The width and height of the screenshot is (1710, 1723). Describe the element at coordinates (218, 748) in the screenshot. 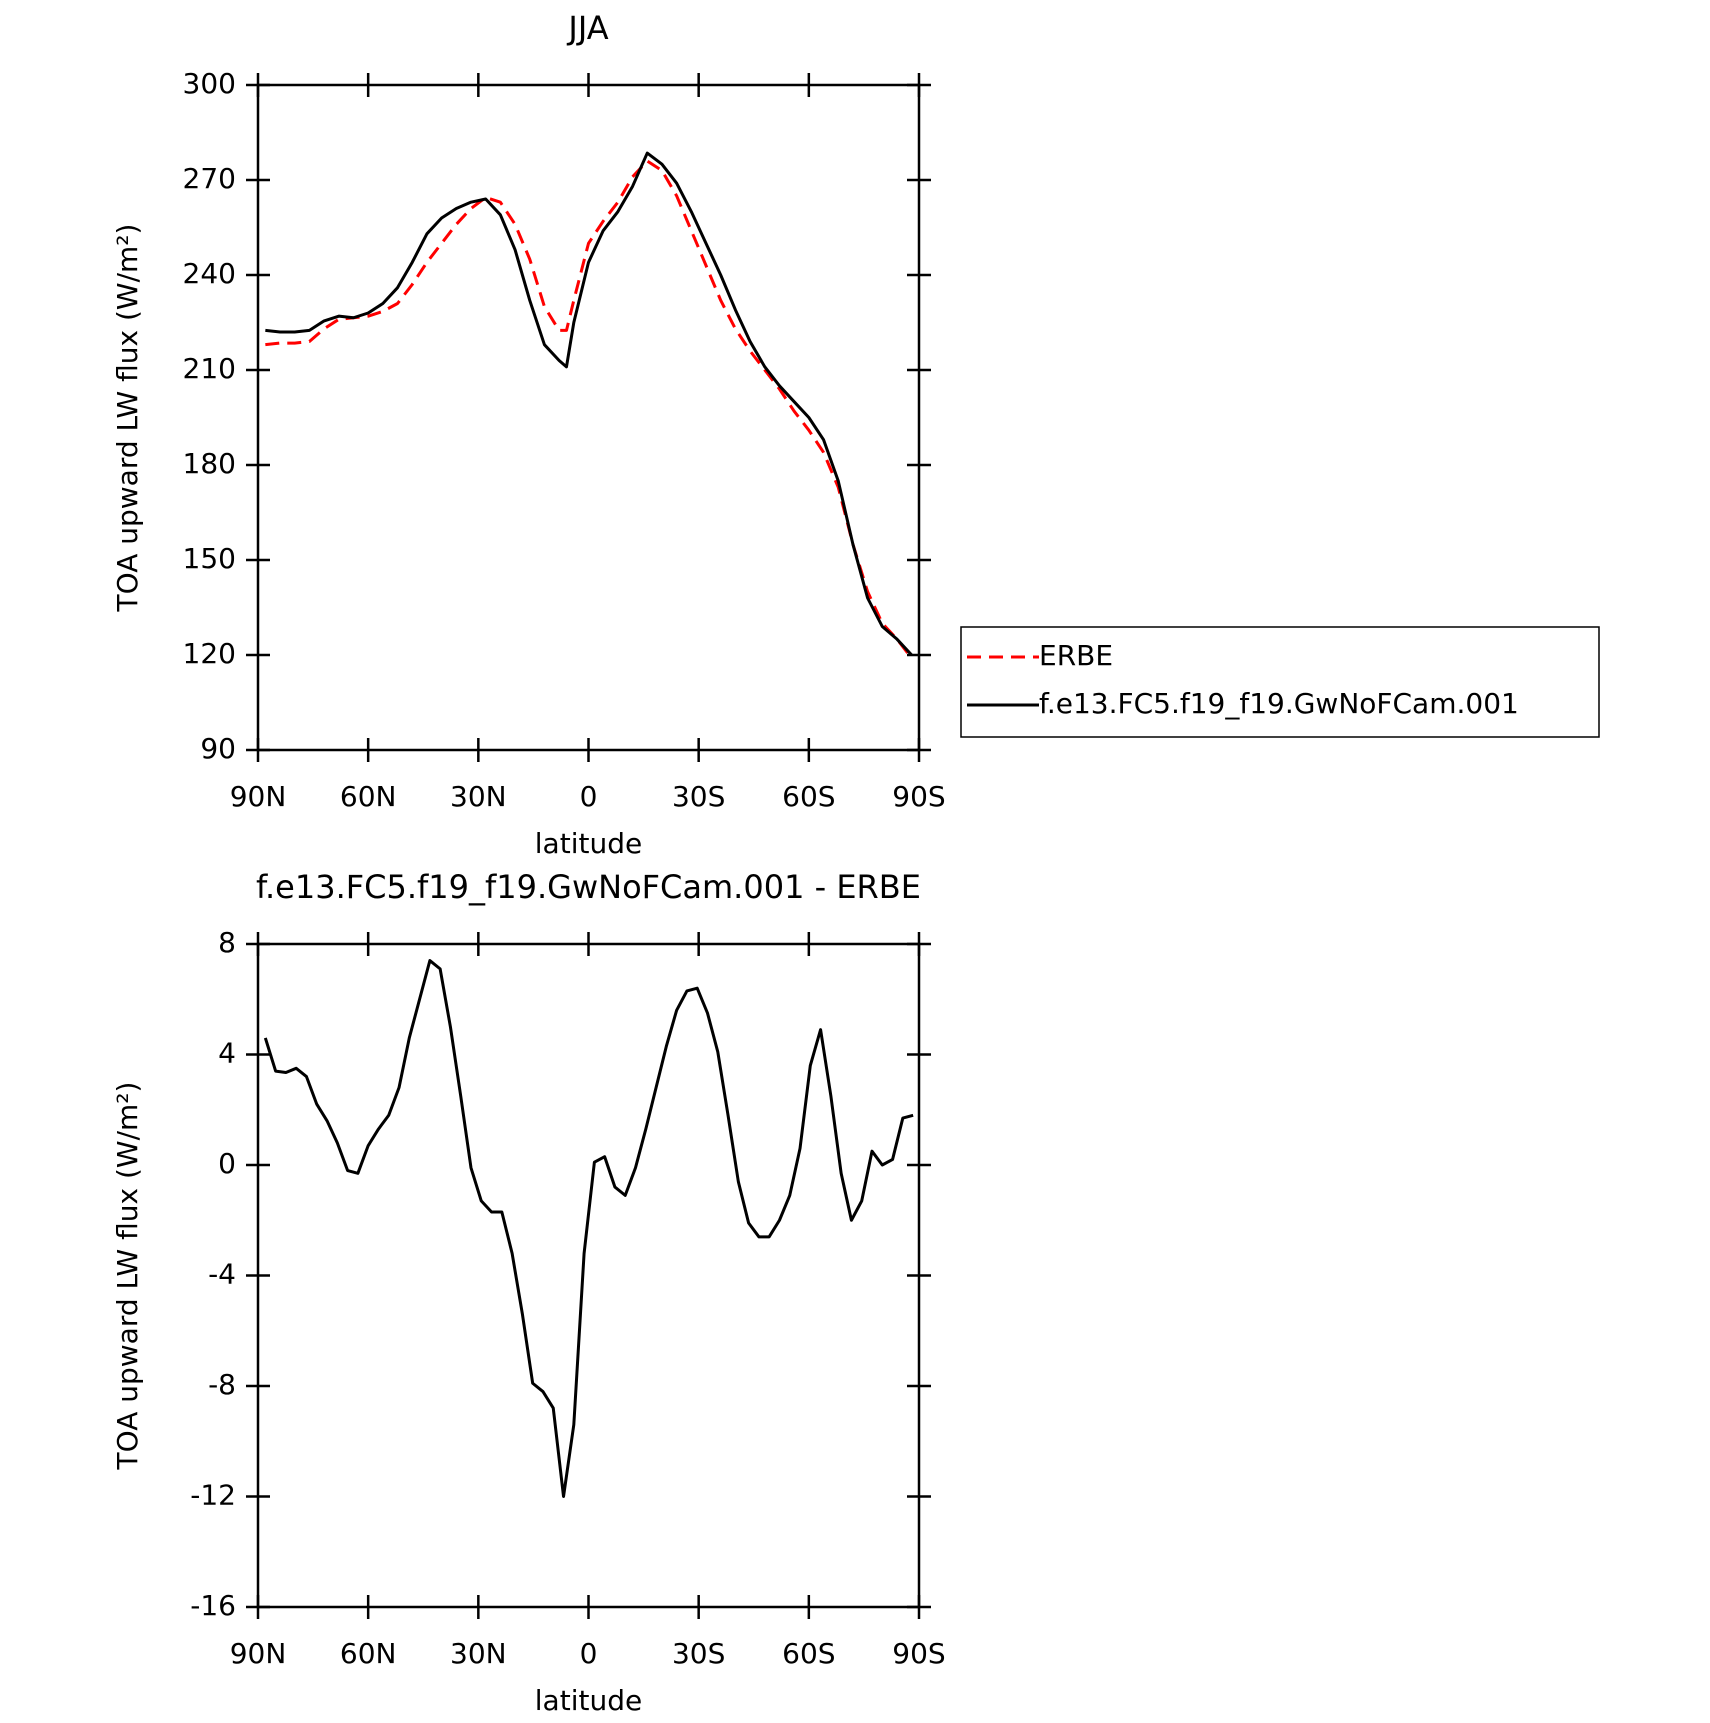

I see `y-tick-label: 90` at that location.